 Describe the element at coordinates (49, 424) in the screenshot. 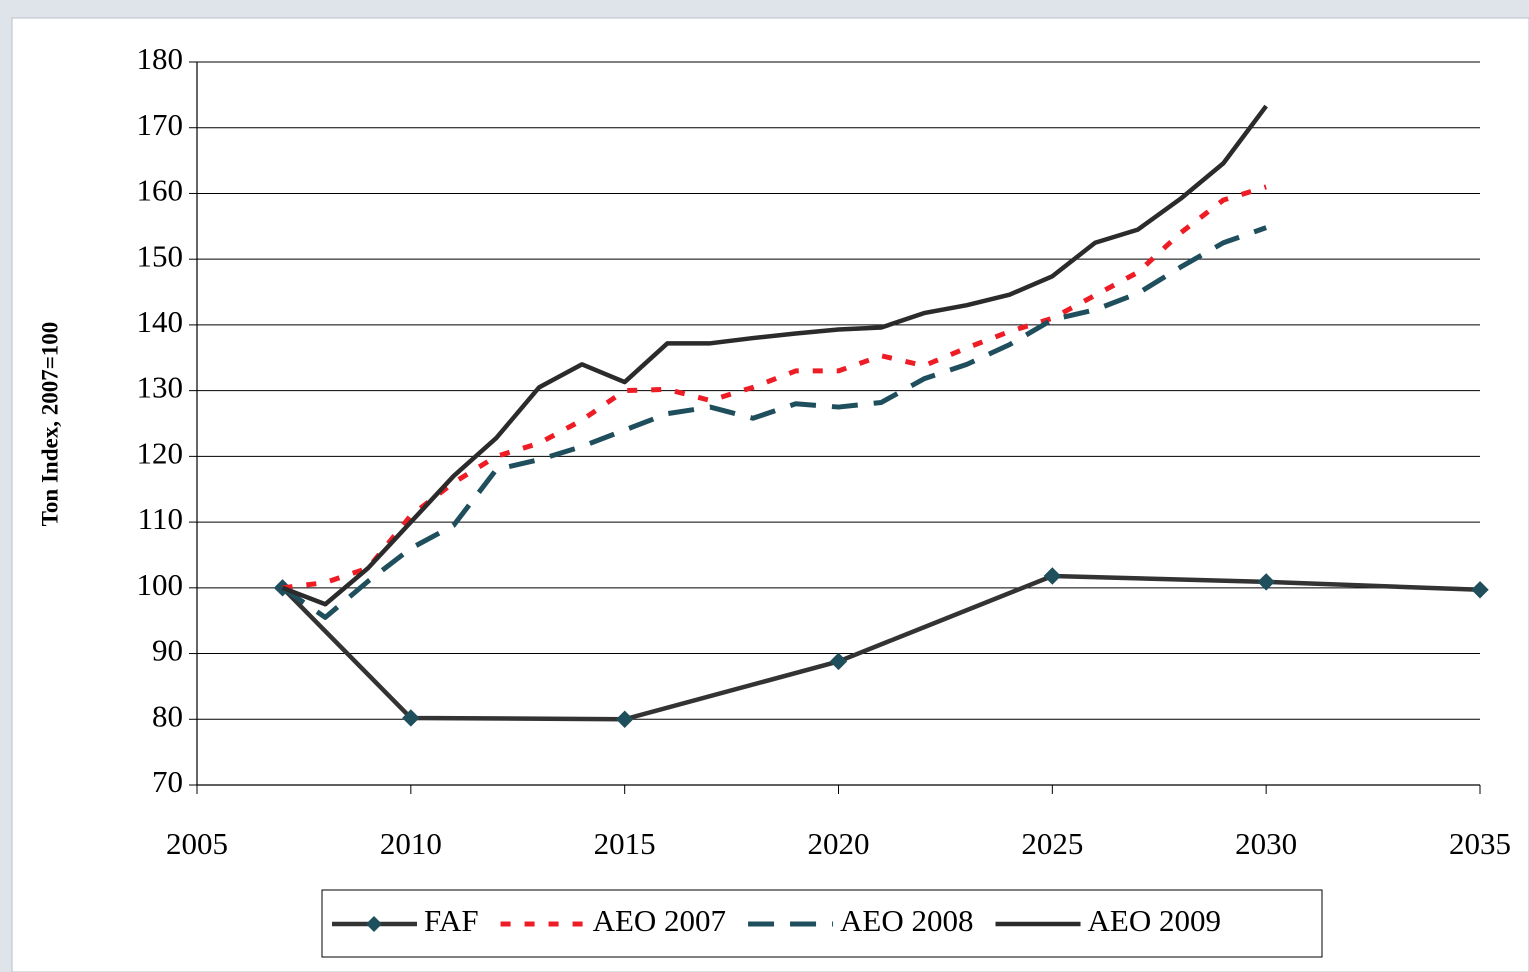

I see `y-axis-label: Ton Index, 2007=100` at that location.